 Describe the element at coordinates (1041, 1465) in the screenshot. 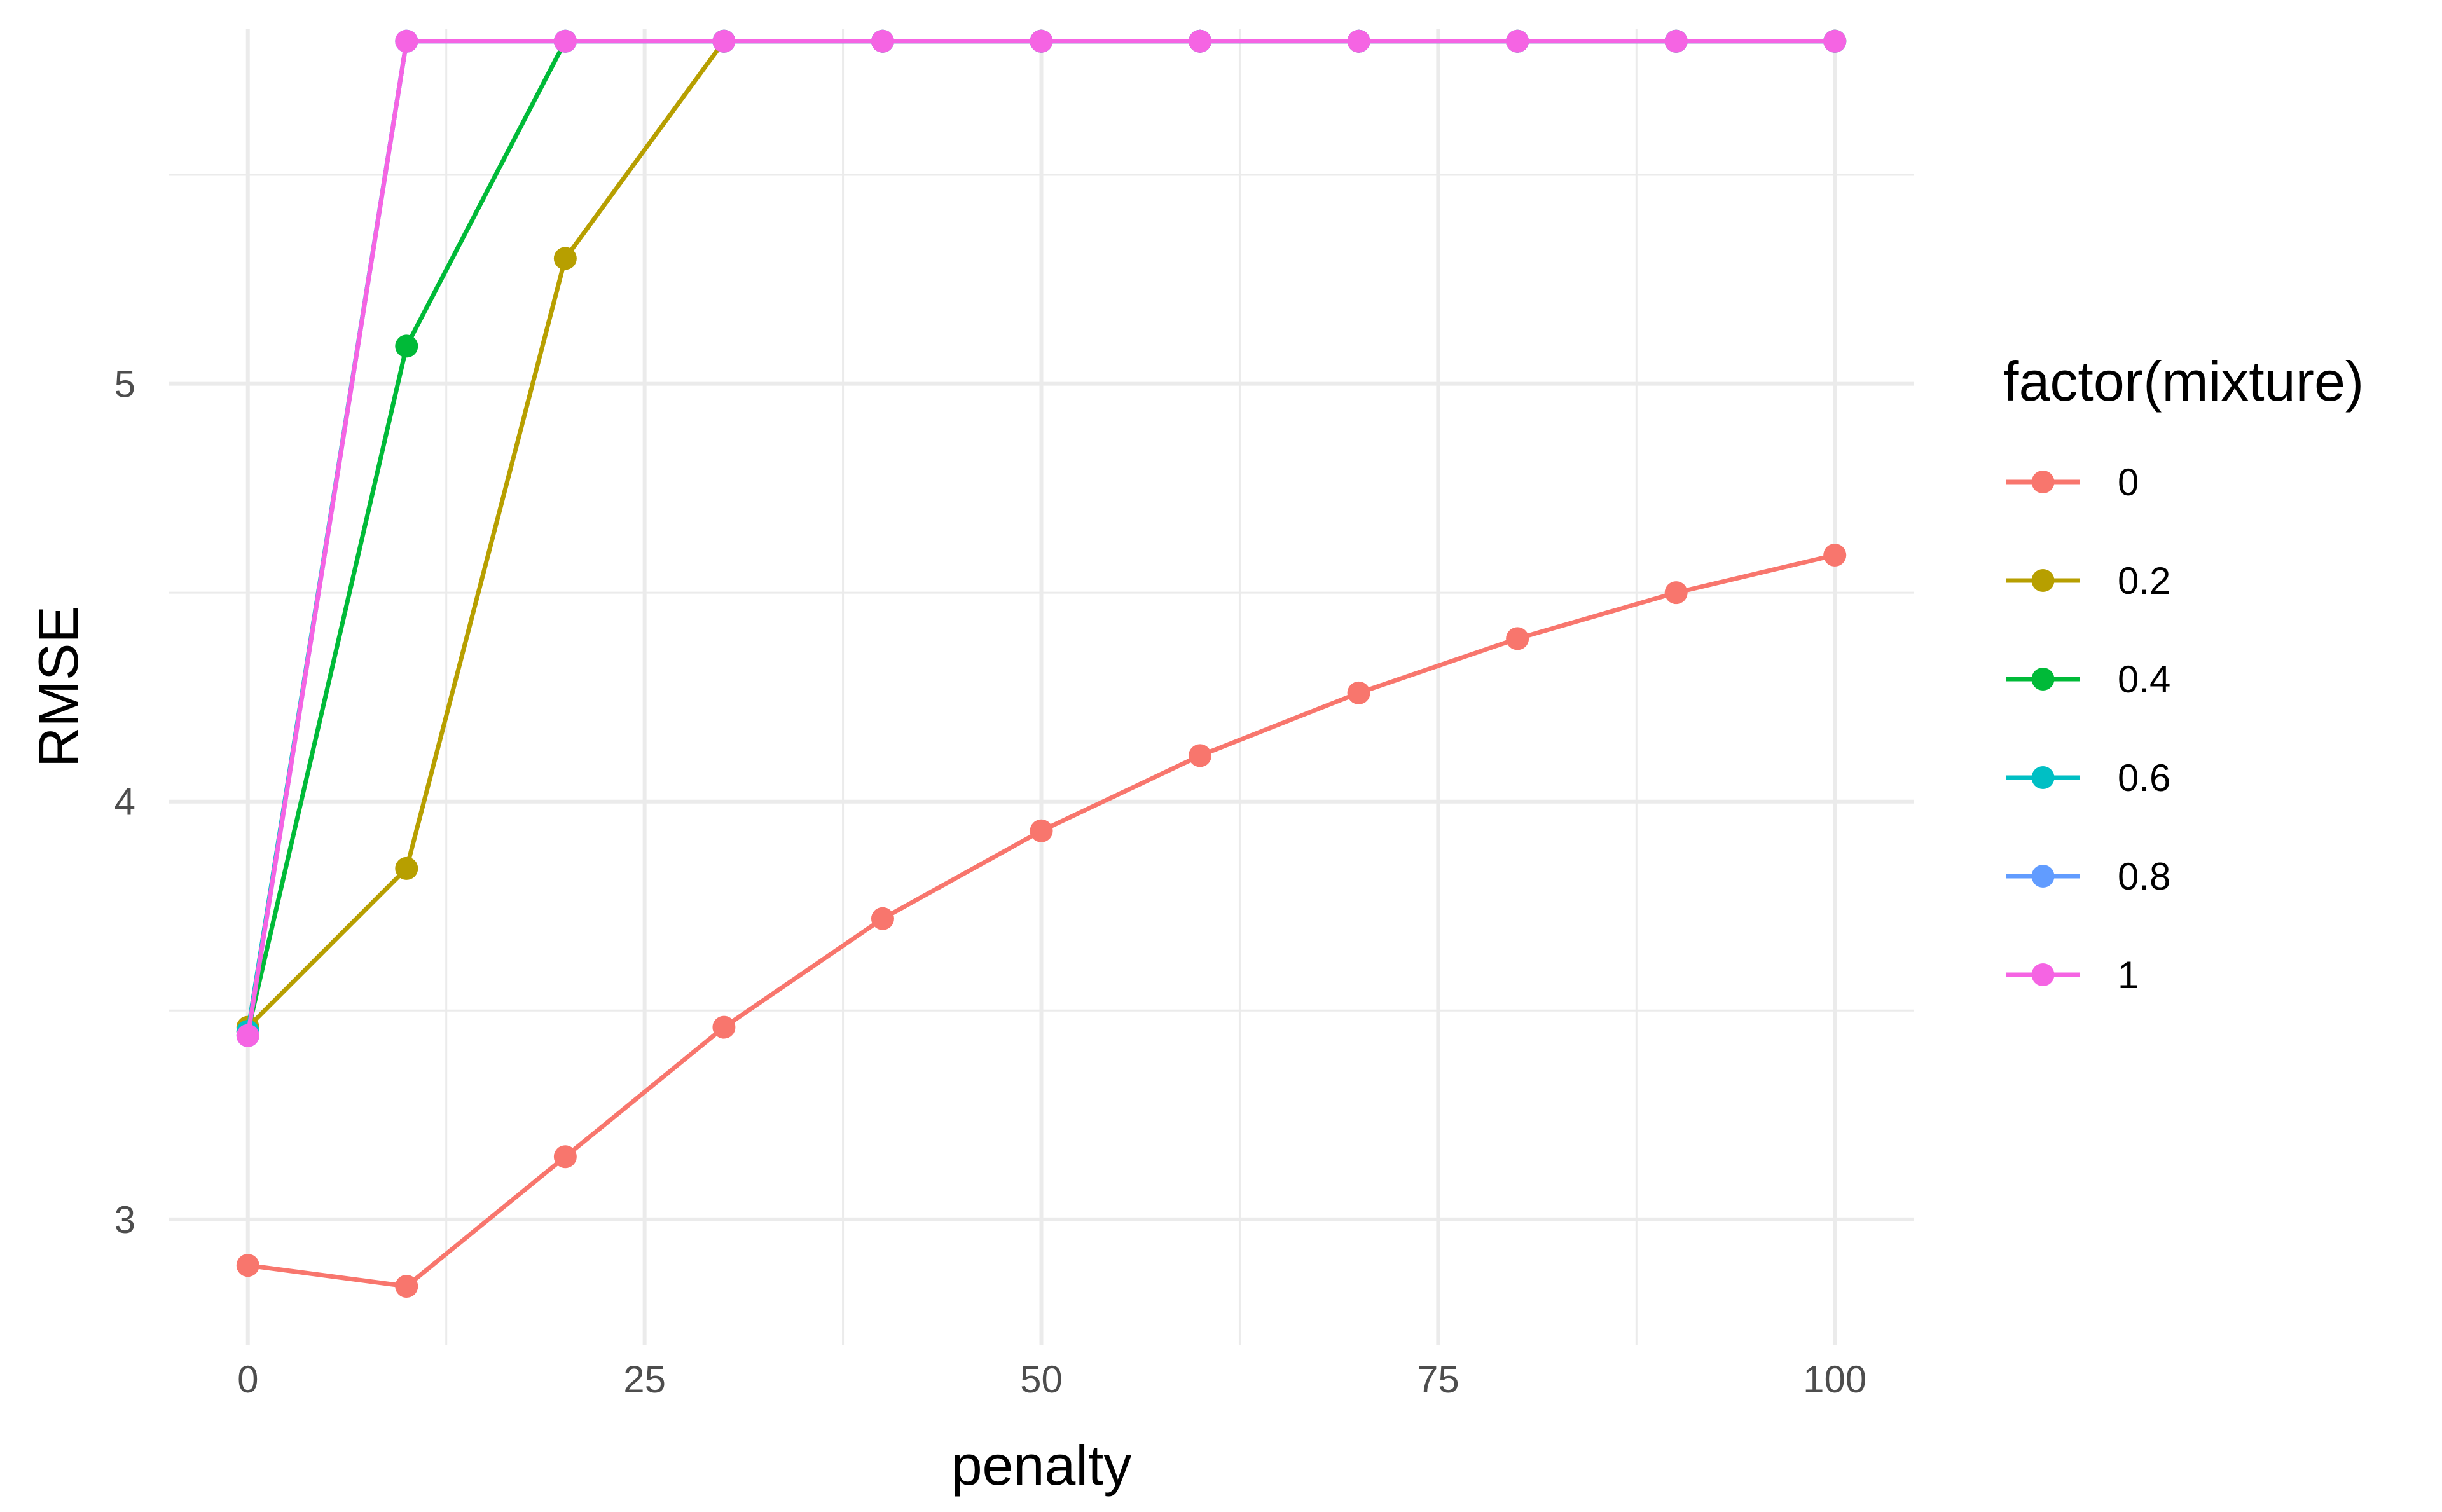

I see `x-axis-title: penalty` at that location.